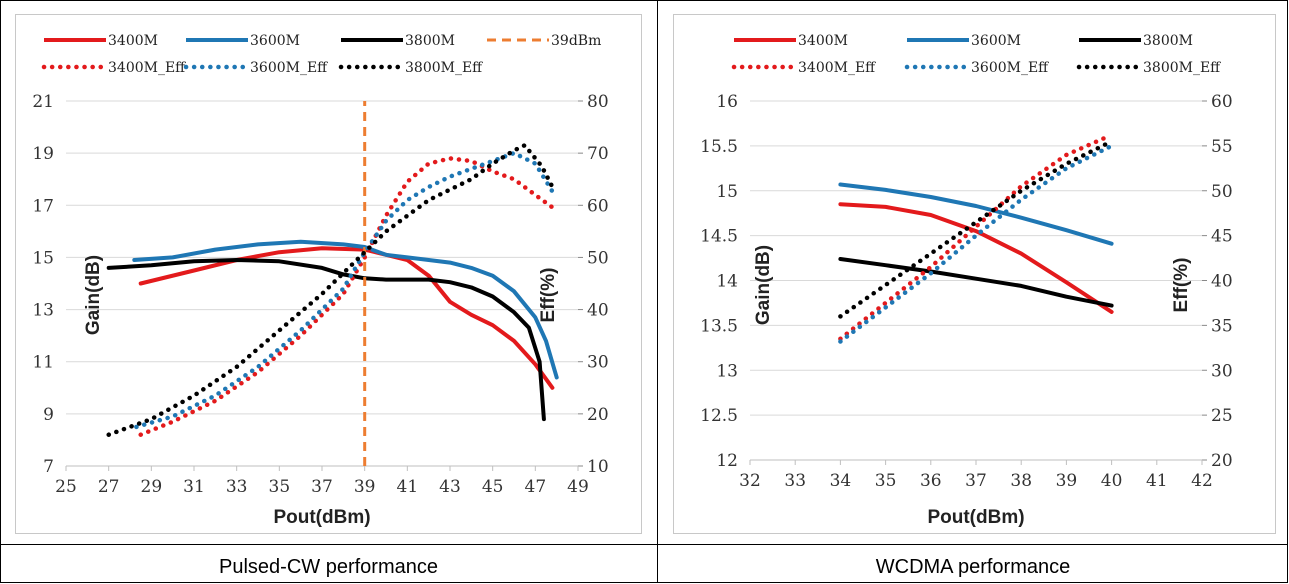  Describe the element at coordinates (66, 487) in the screenshot. I see `x-tick-label: 25` at that location.